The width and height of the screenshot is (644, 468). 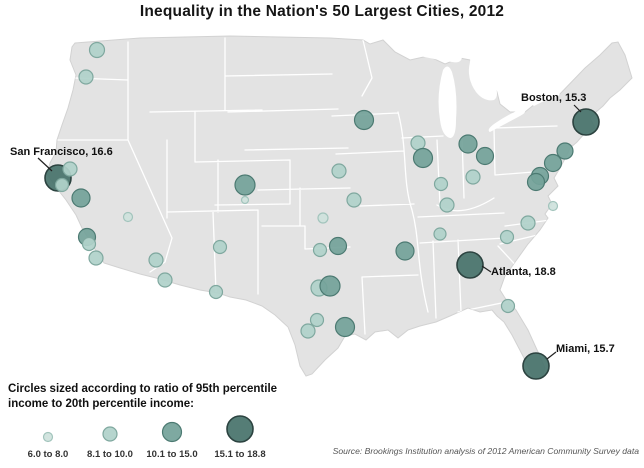 I want to click on city-value-label: Boston, 15.3, so click(x=554, y=98).